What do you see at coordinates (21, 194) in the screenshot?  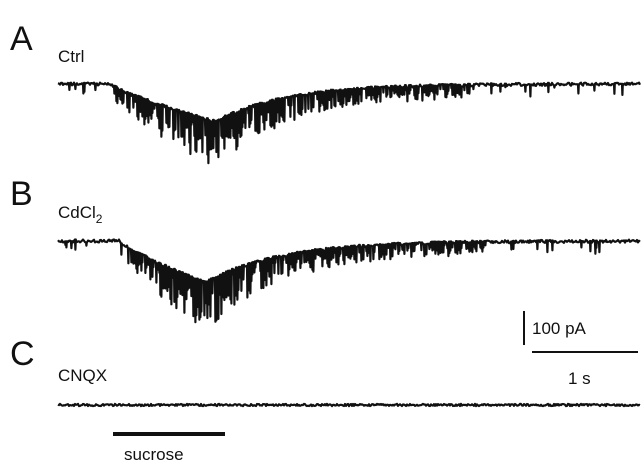 I see `panel-letter-b: B` at bounding box center [21, 194].